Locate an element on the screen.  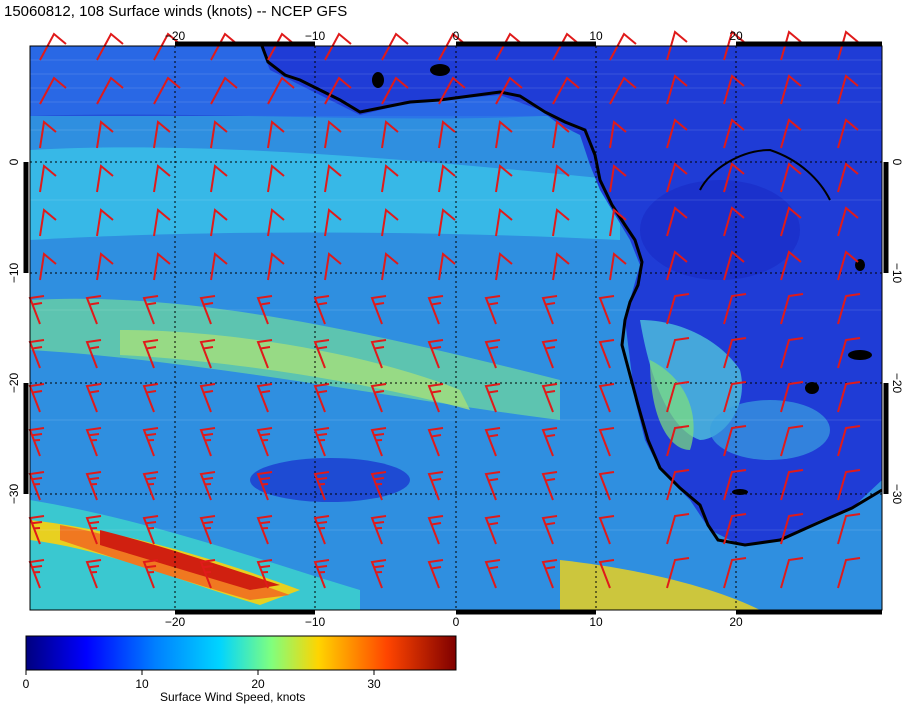
colorbar-tick-label: 20 is located at coordinates (258, 684).